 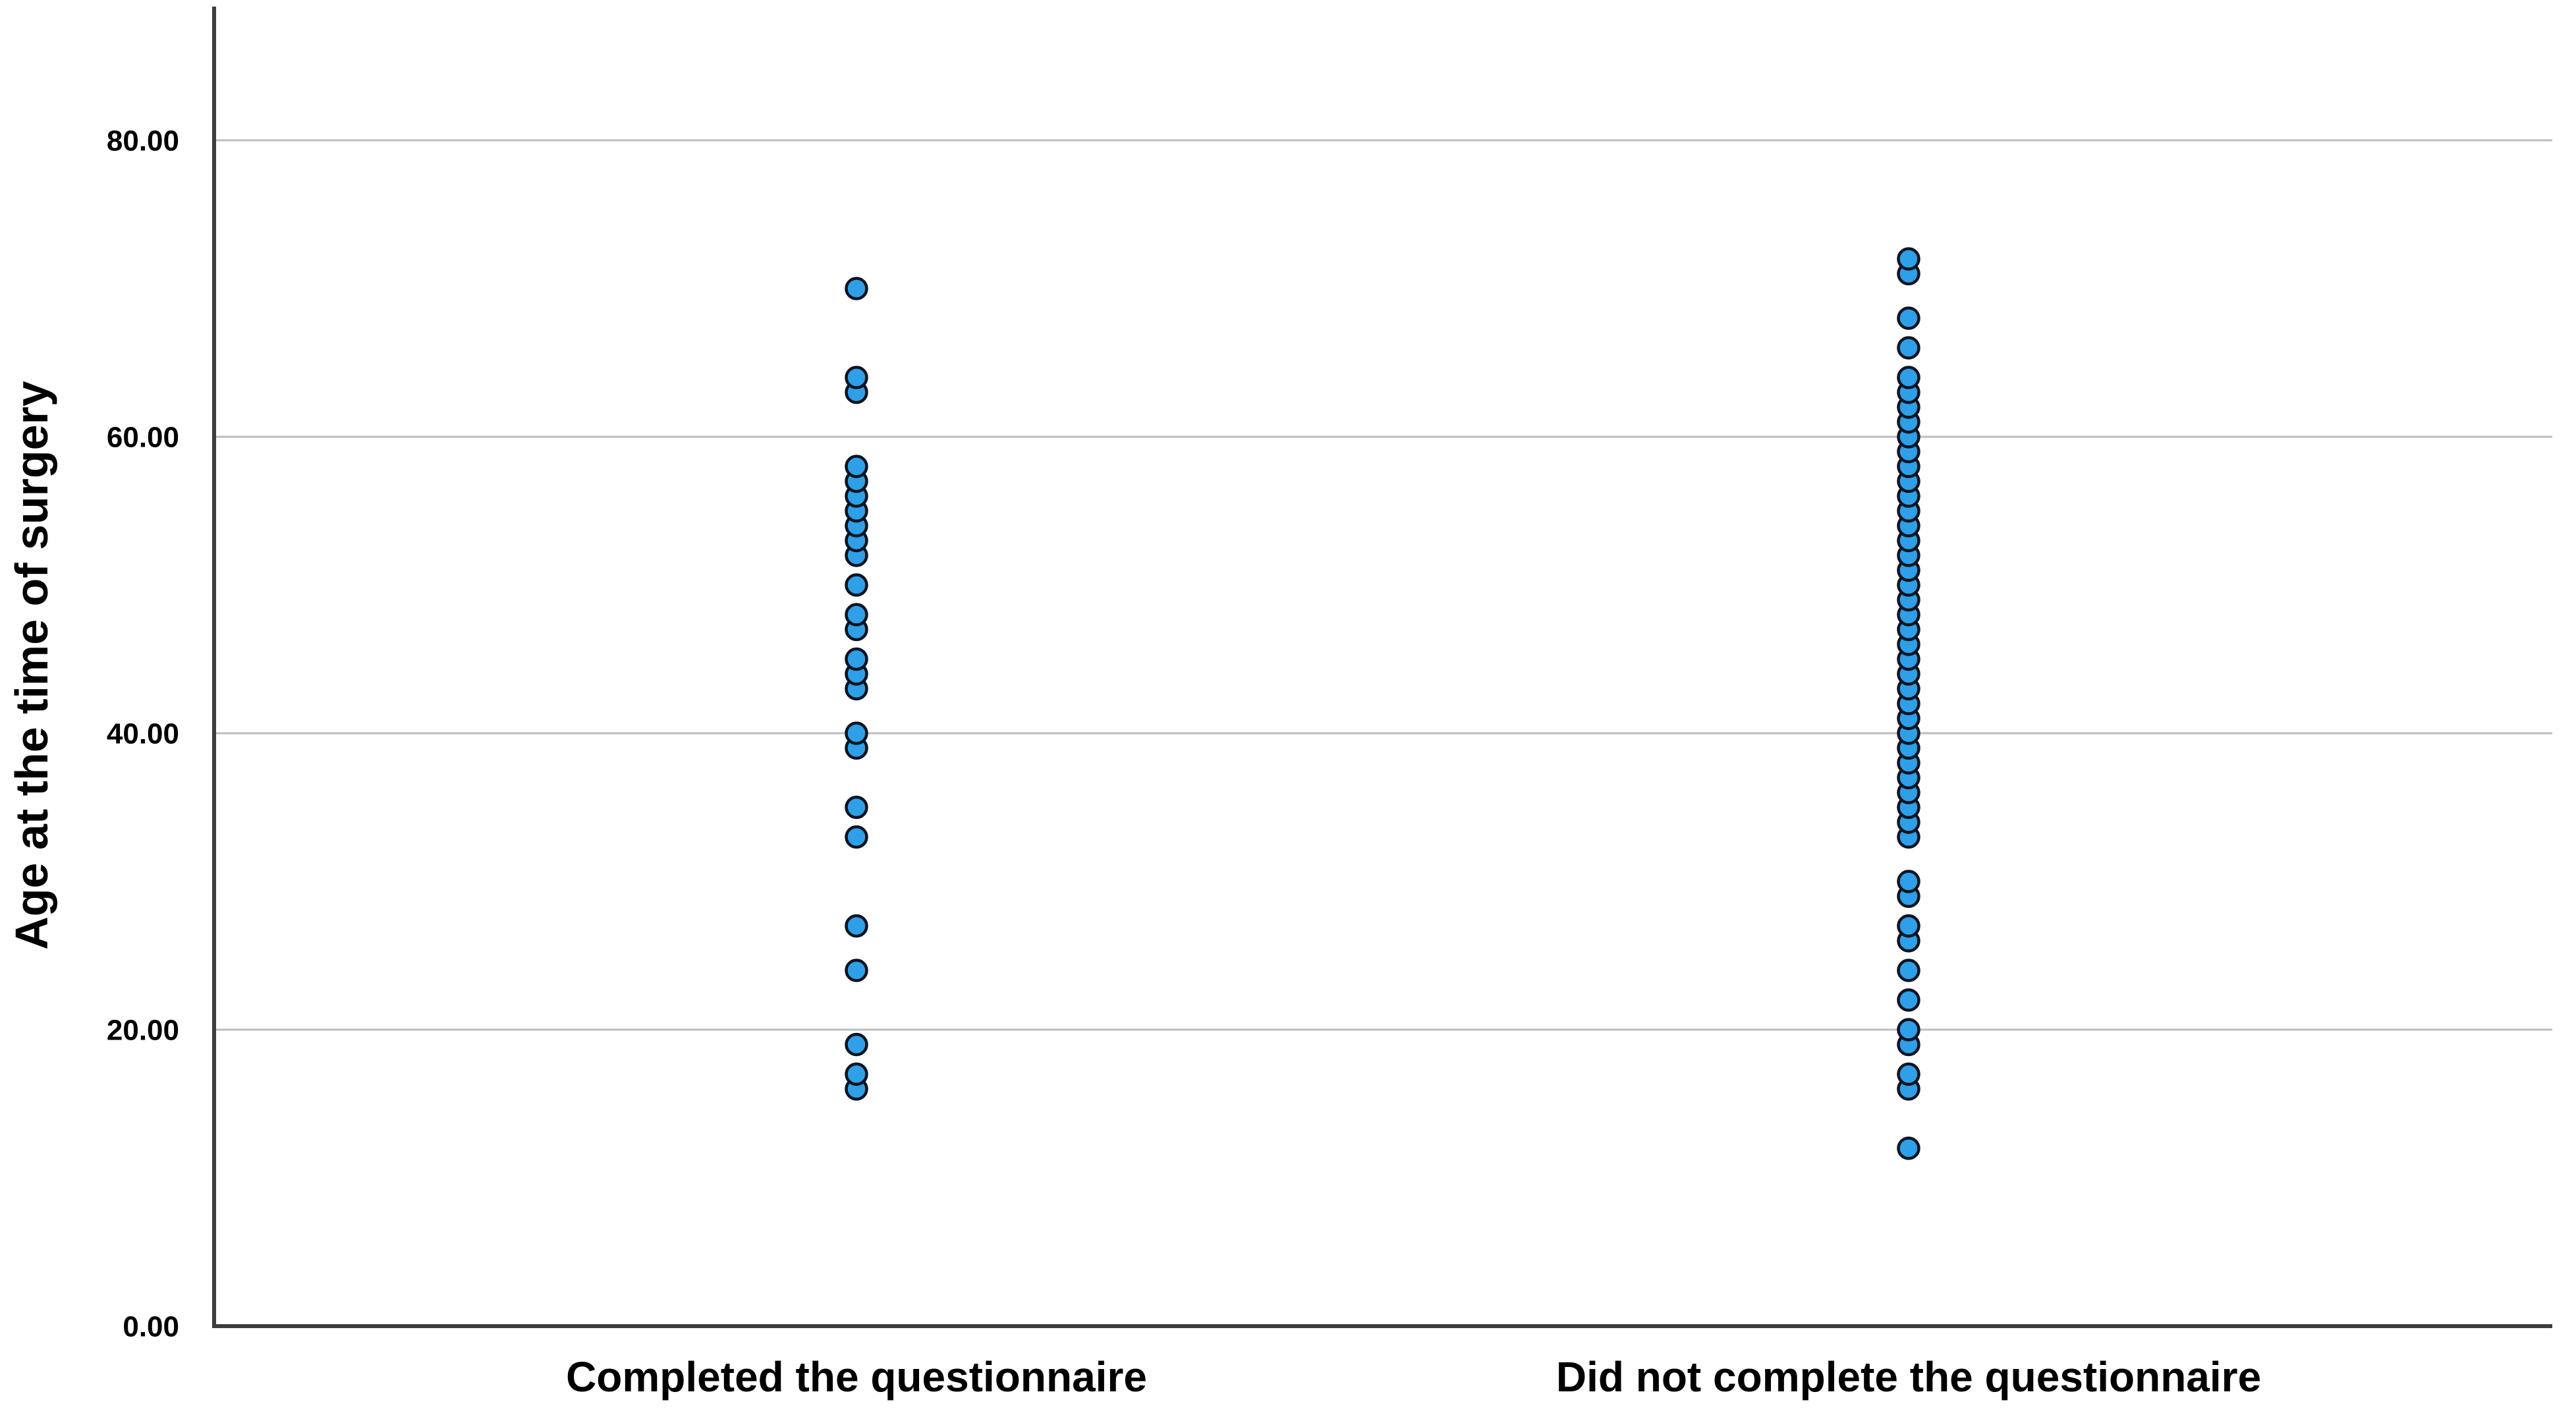 I want to click on y-tick-label: 40.00, so click(x=143, y=734).